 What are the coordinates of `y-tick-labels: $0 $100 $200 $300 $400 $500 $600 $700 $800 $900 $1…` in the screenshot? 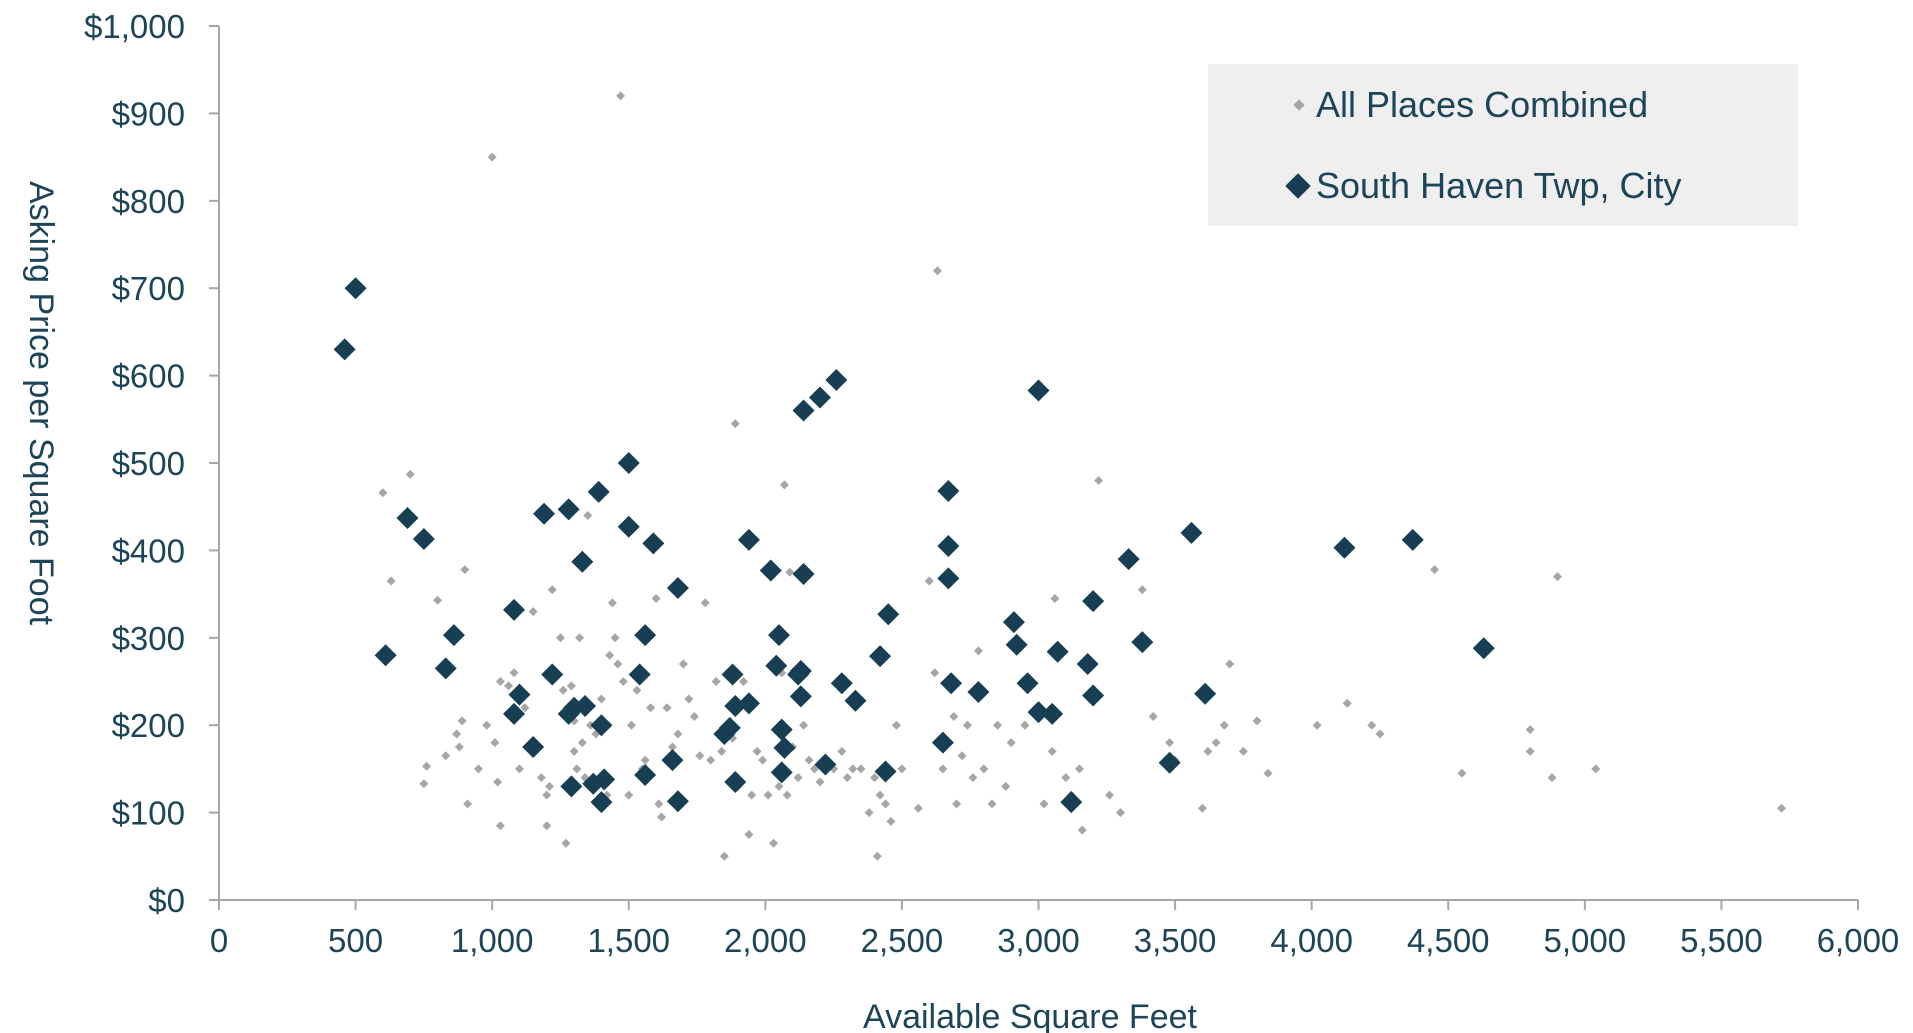 It's located at (151, 463).